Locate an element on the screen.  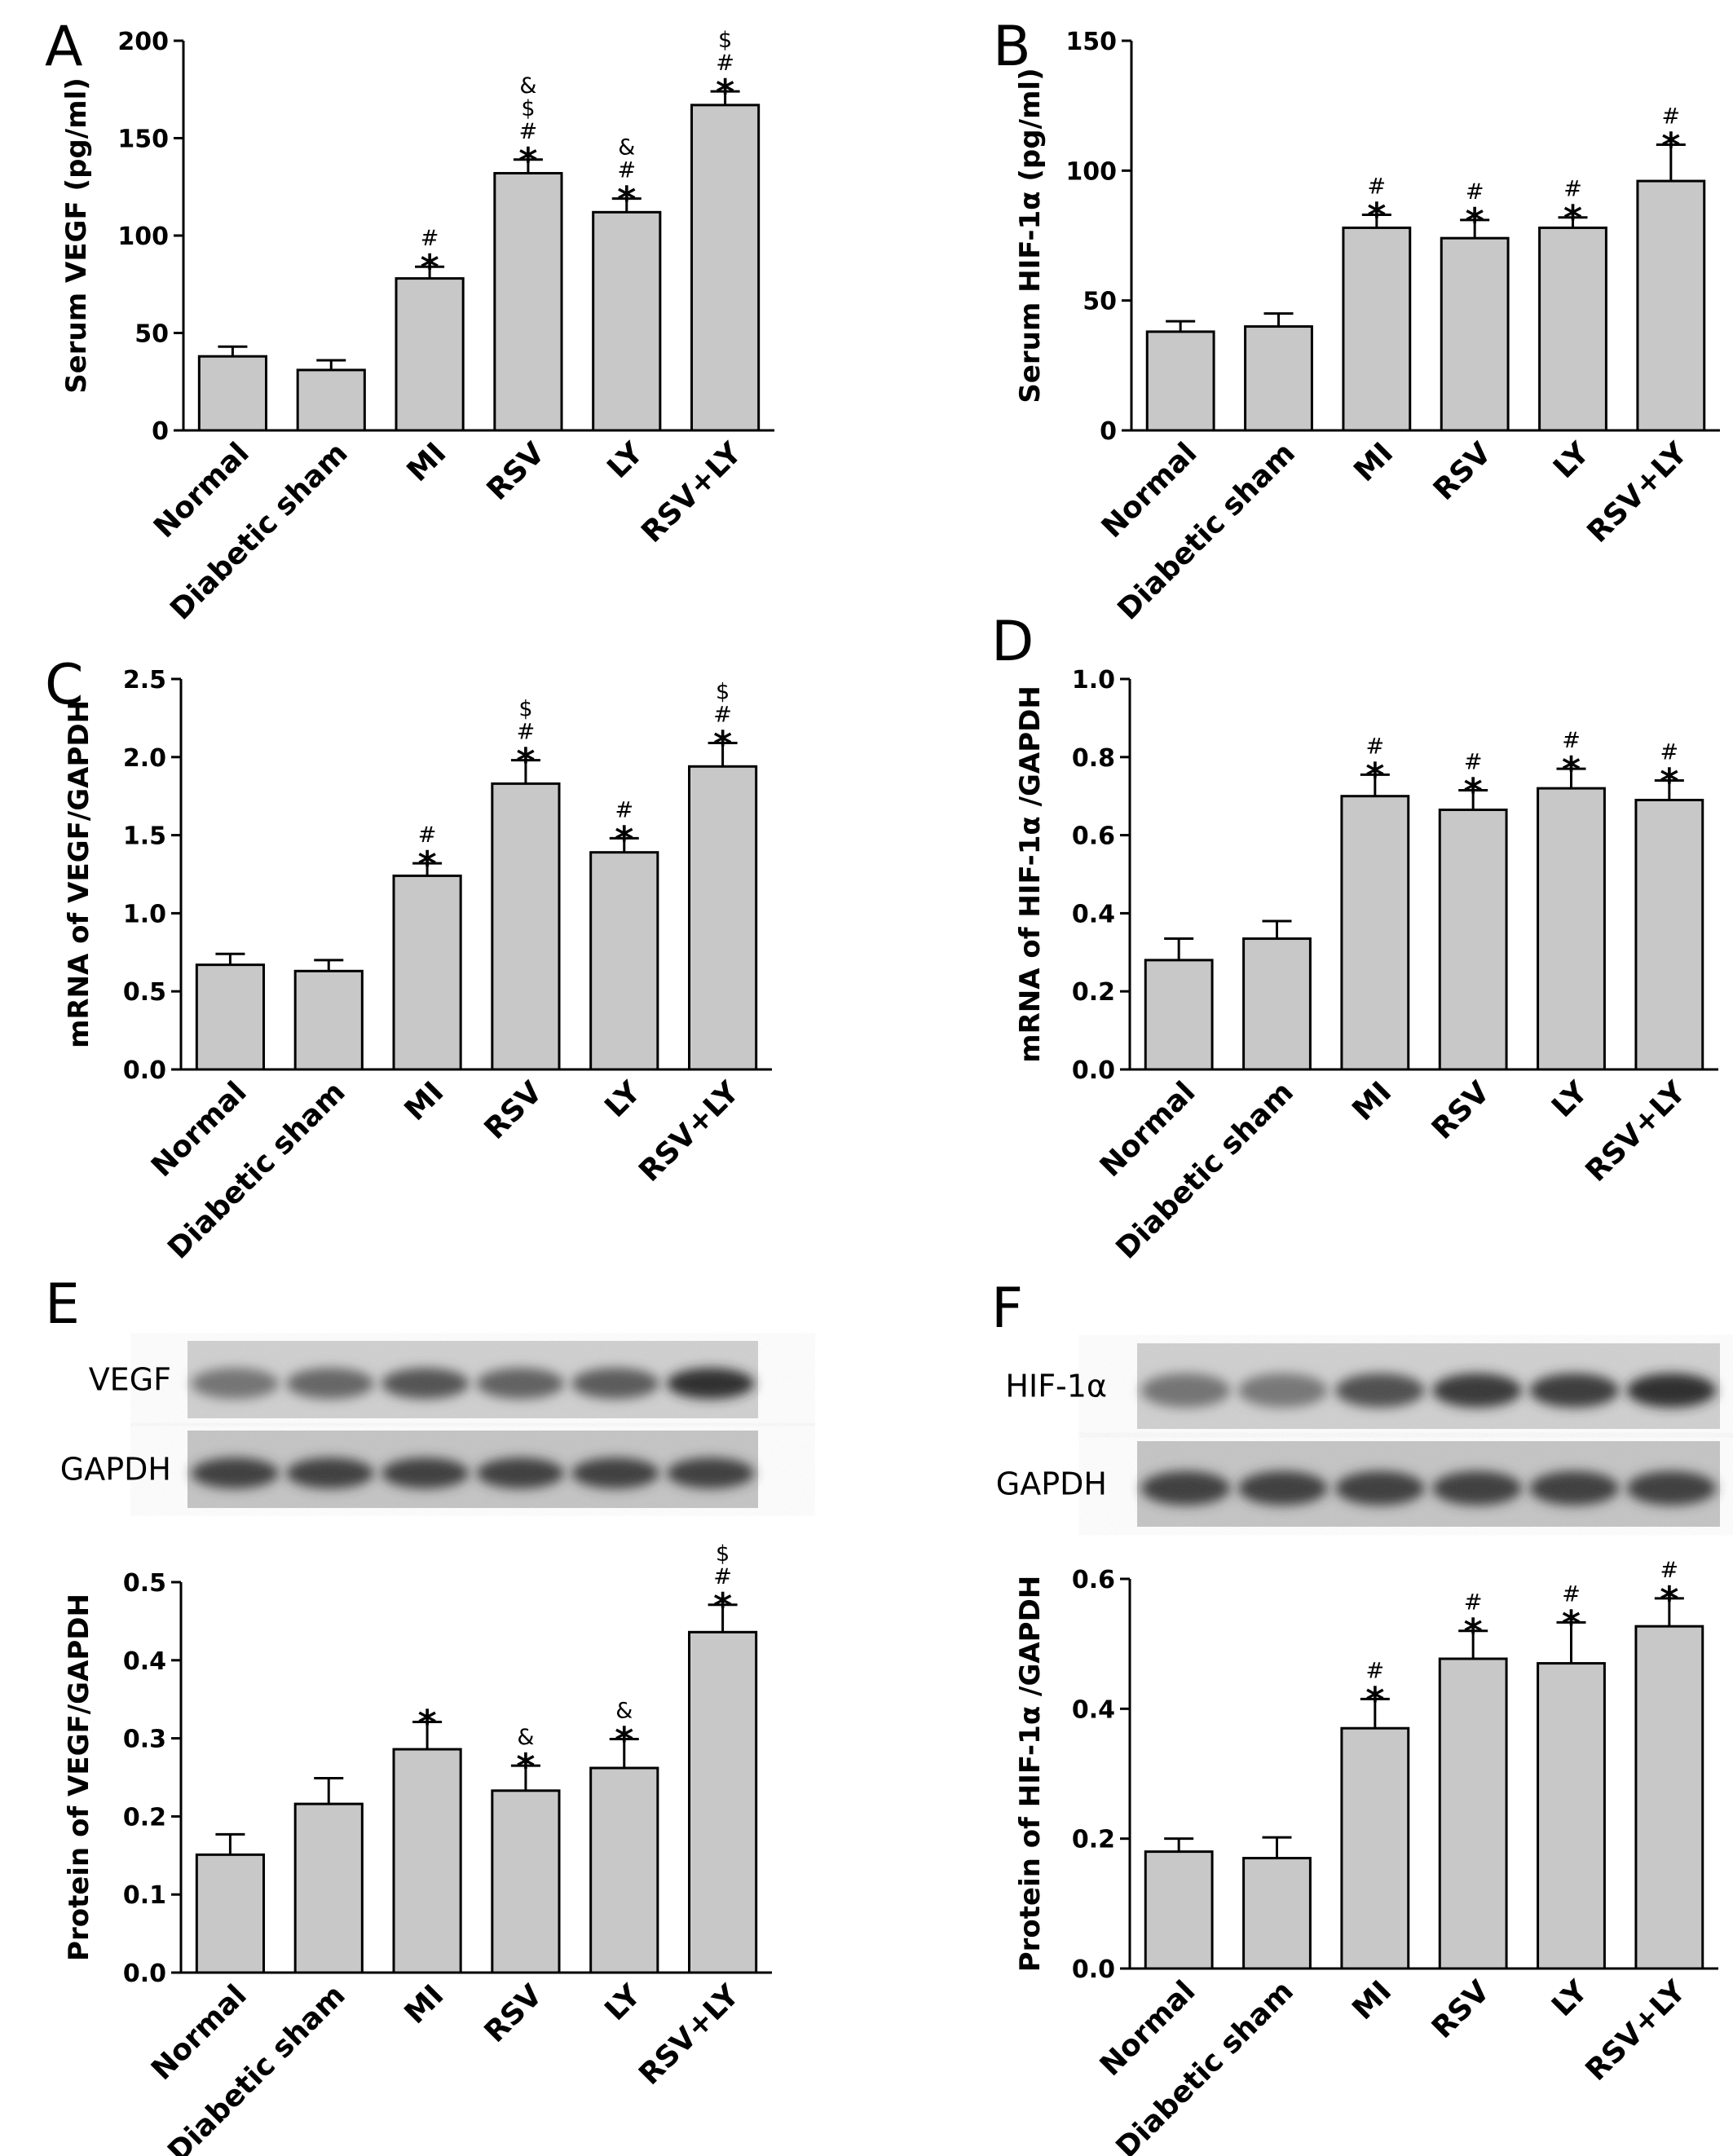
y-axis-label: Serum VEGF (pg/ml) is located at coordinates (76, 235).